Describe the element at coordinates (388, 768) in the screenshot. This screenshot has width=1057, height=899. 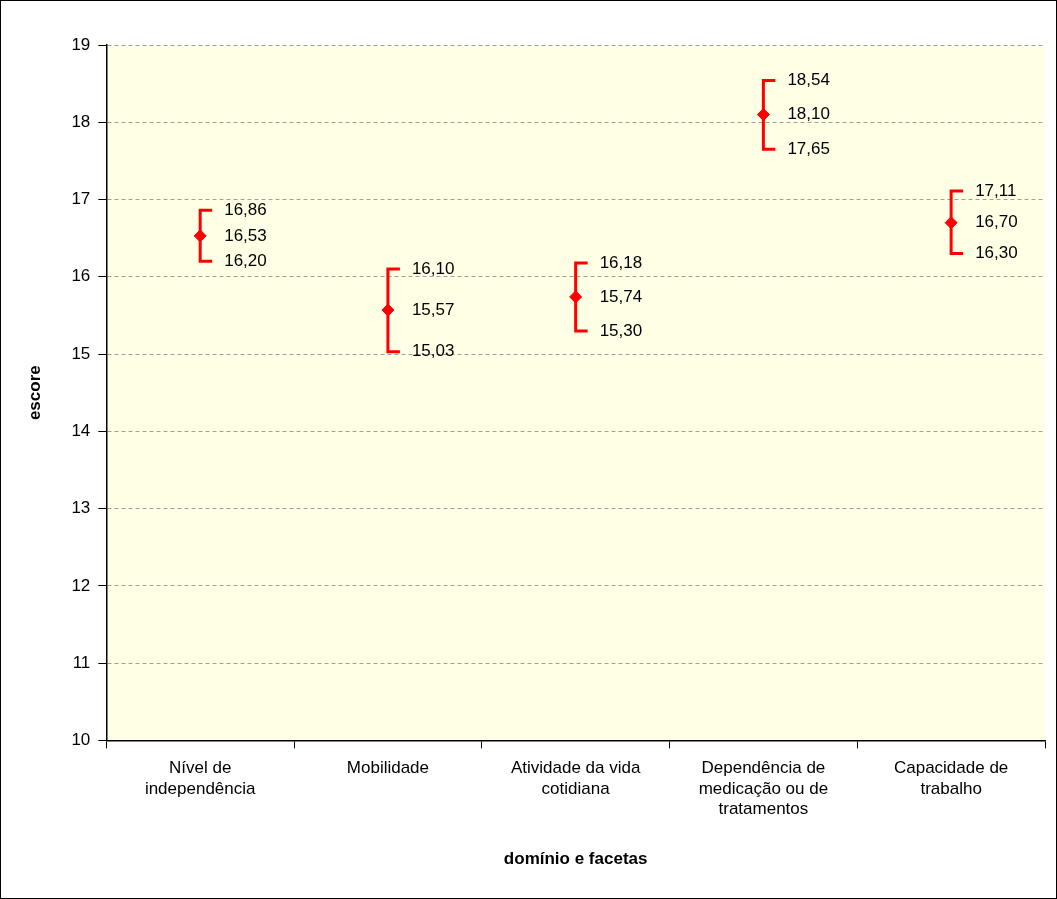
I see `x-tick-label: Mobilidade` at that location.